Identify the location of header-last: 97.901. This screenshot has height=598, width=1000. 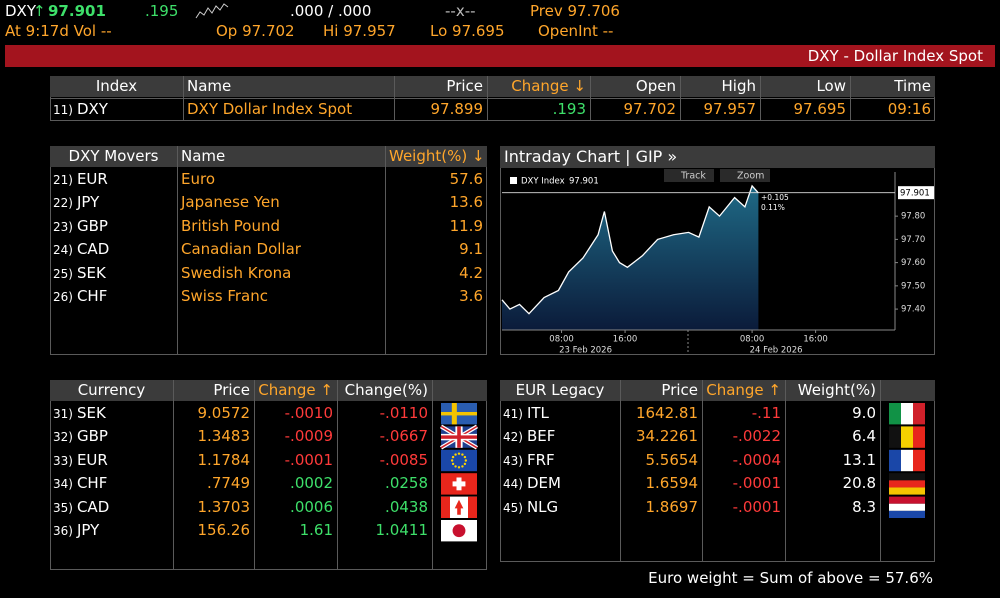
(77, 11).